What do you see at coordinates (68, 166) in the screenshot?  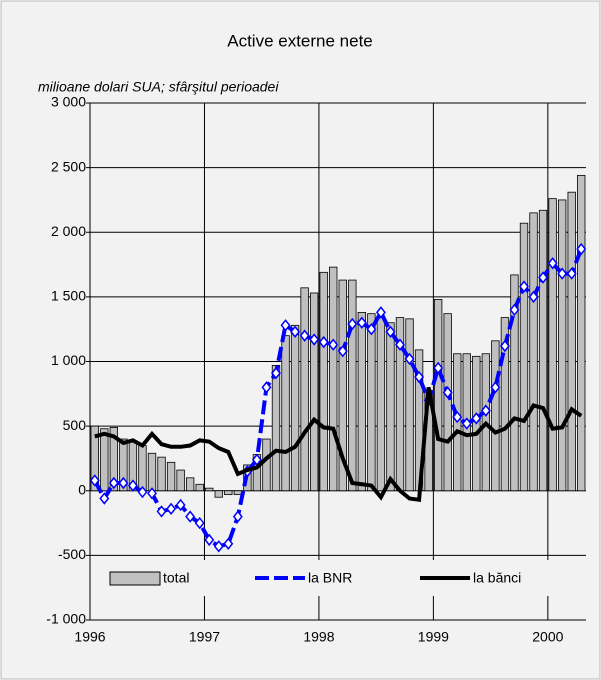 I see `y-tick-label: 2 500` at bounding box center [68, 166].